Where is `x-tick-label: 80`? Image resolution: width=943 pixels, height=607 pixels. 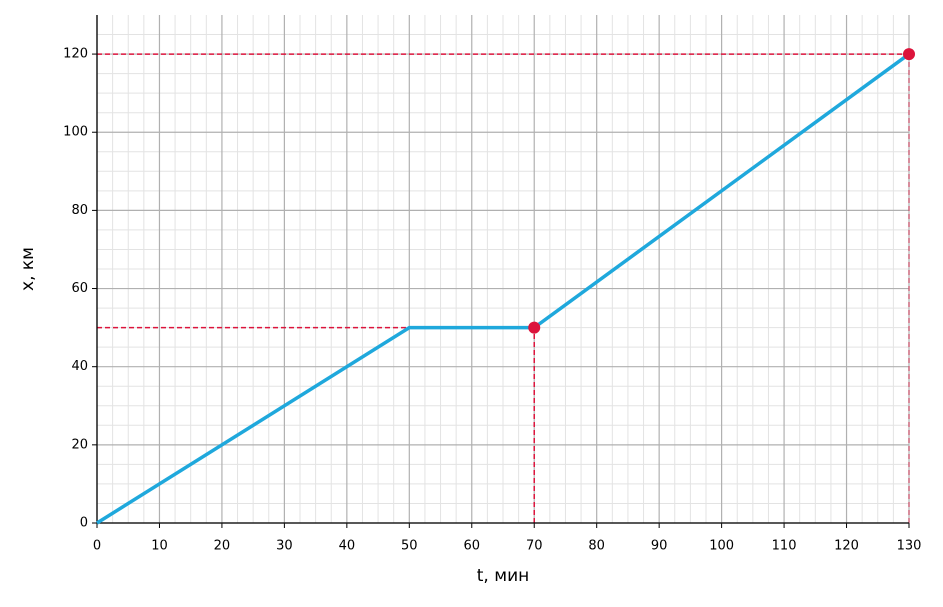 x-tick-label: 80 is located at coordinates (596, 546).